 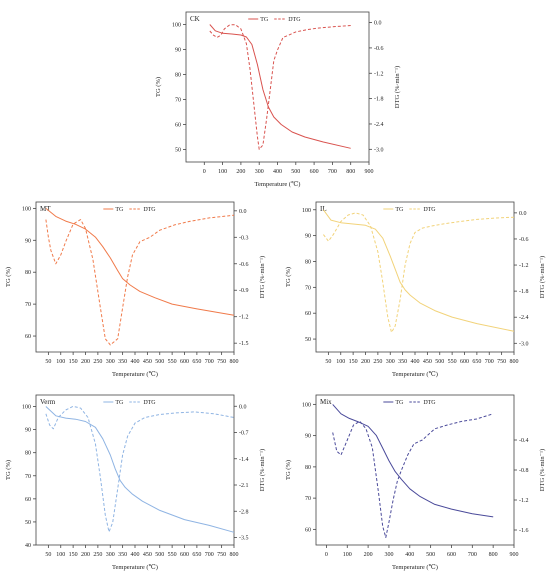 What do you see at coordinates (48, 402) in the screenshot?
I see `panel-label: Verm` at bounding box center [48, 402].